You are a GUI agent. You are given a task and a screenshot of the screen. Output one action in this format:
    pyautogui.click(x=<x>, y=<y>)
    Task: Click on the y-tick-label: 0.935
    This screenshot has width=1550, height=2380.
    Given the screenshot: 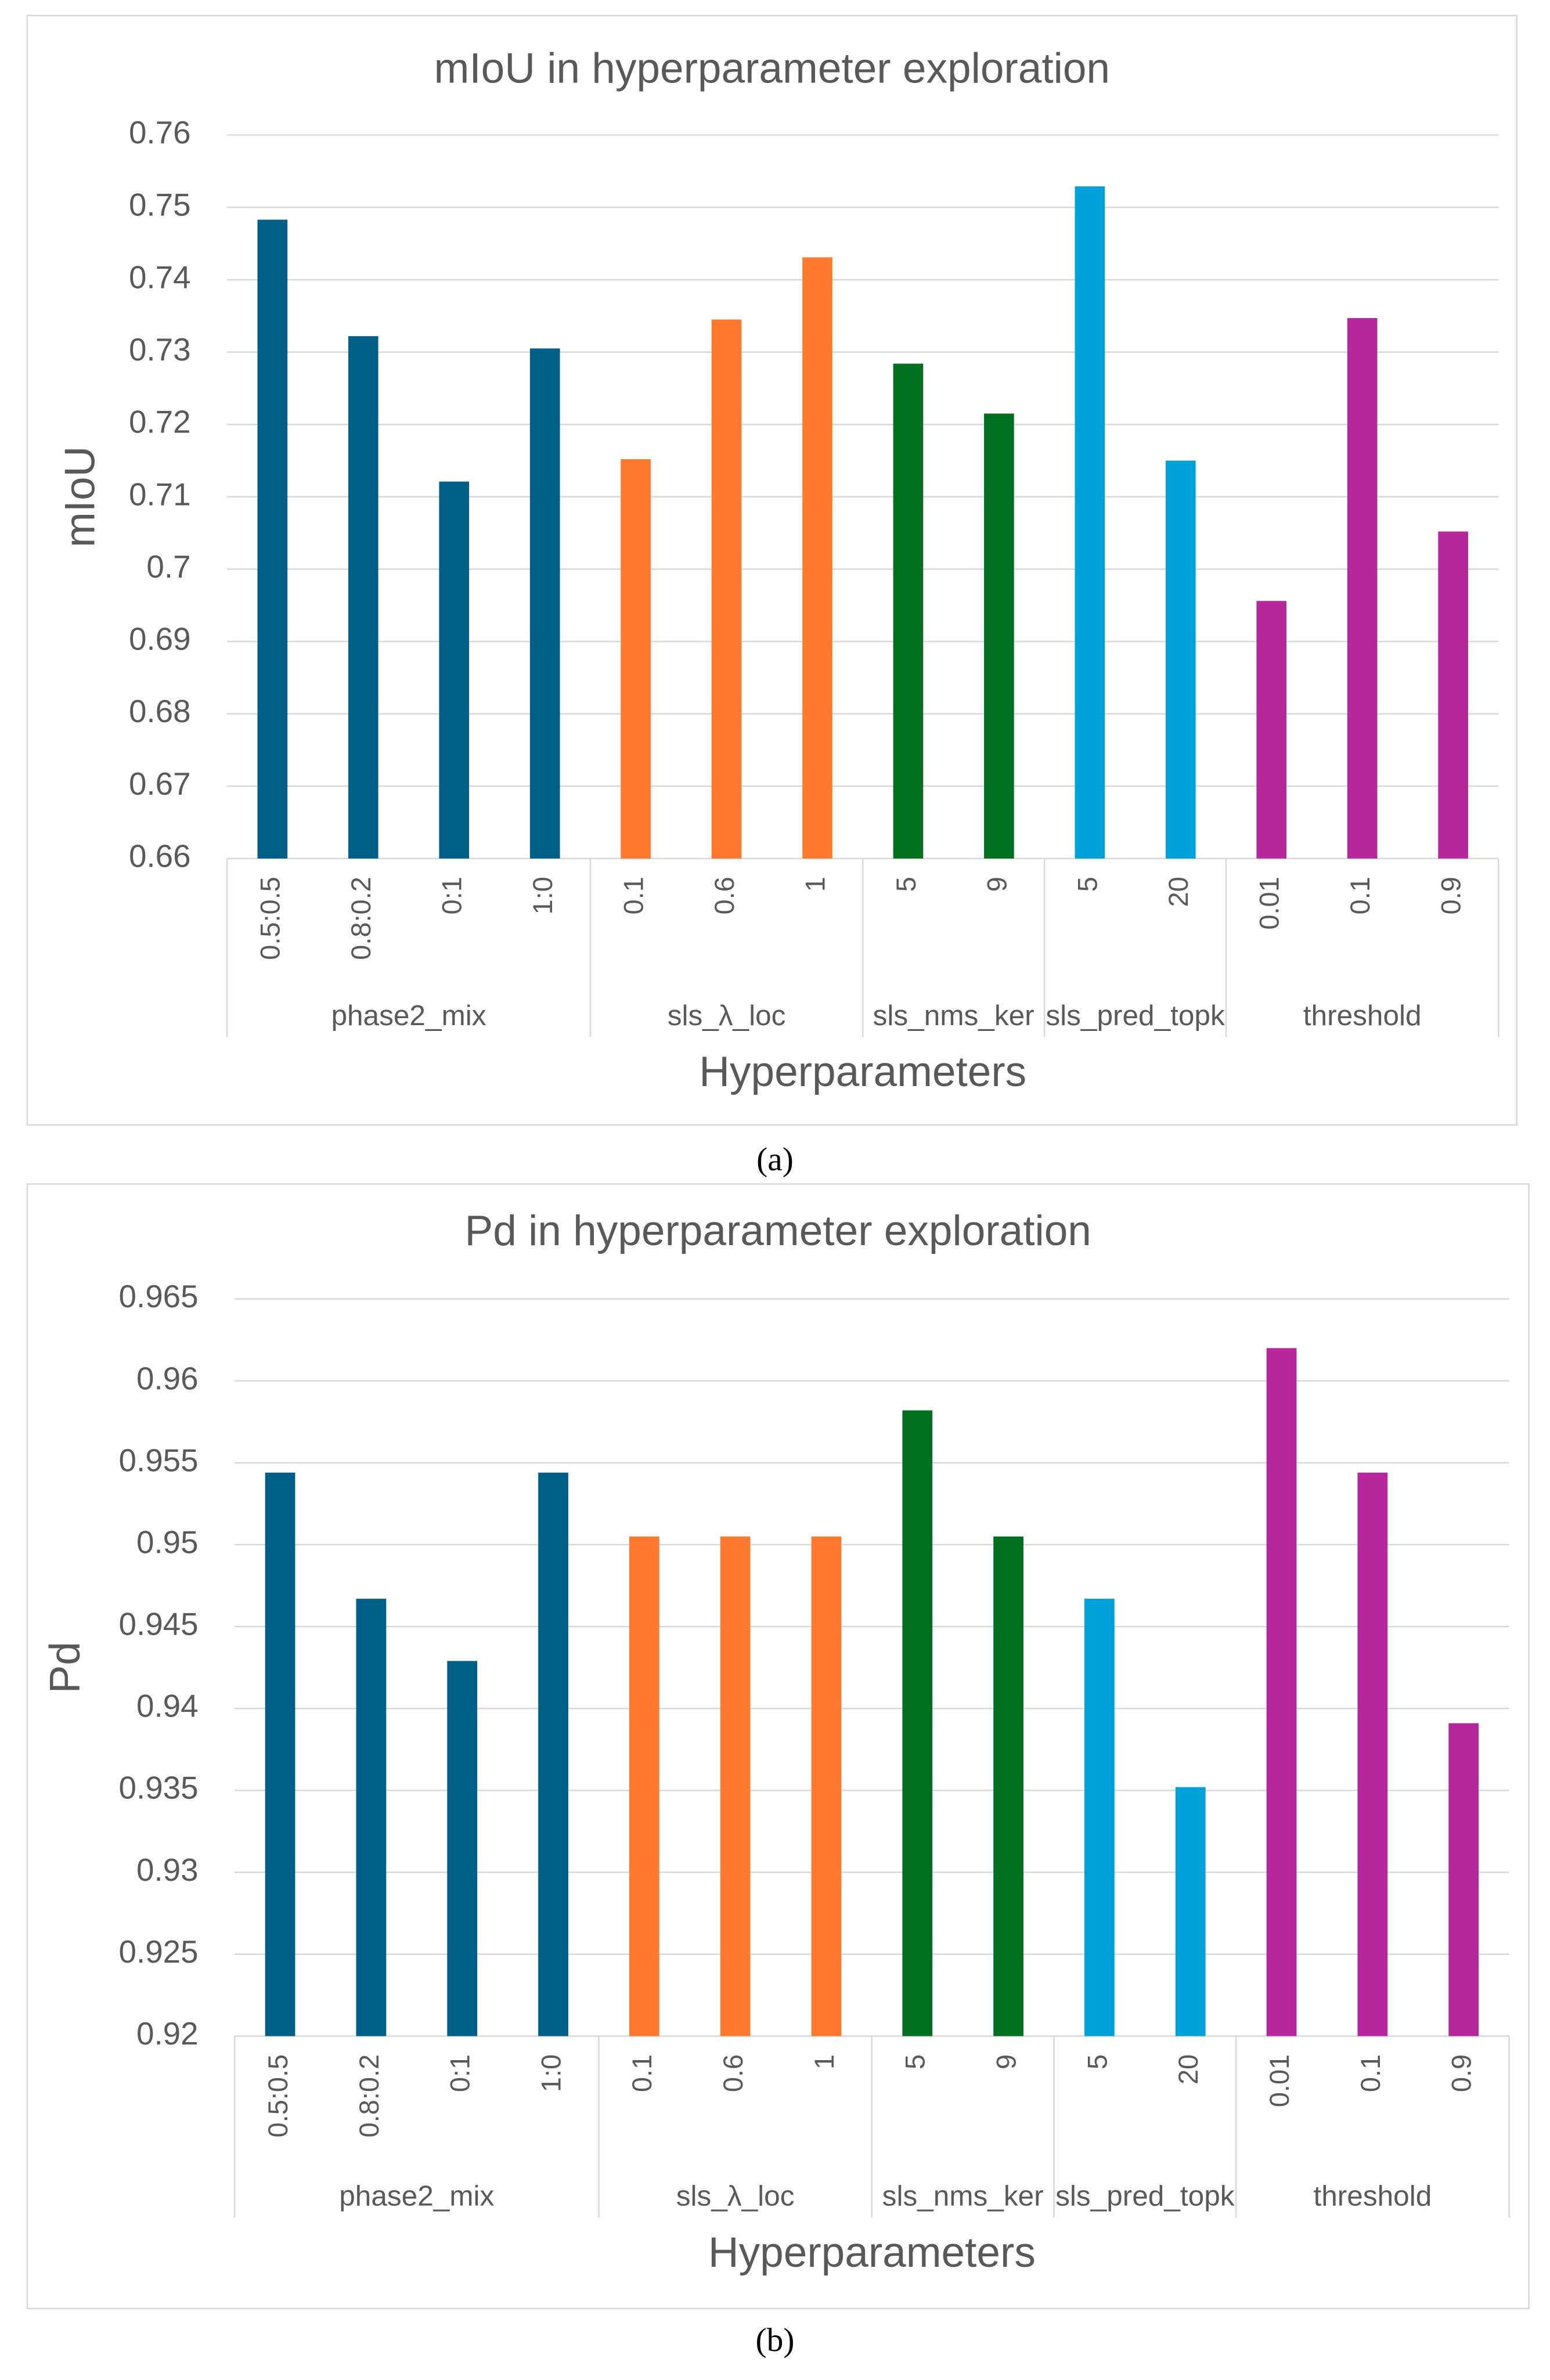 What is the action you would take?
    pyautogui.click(x=159, y=1788)
    